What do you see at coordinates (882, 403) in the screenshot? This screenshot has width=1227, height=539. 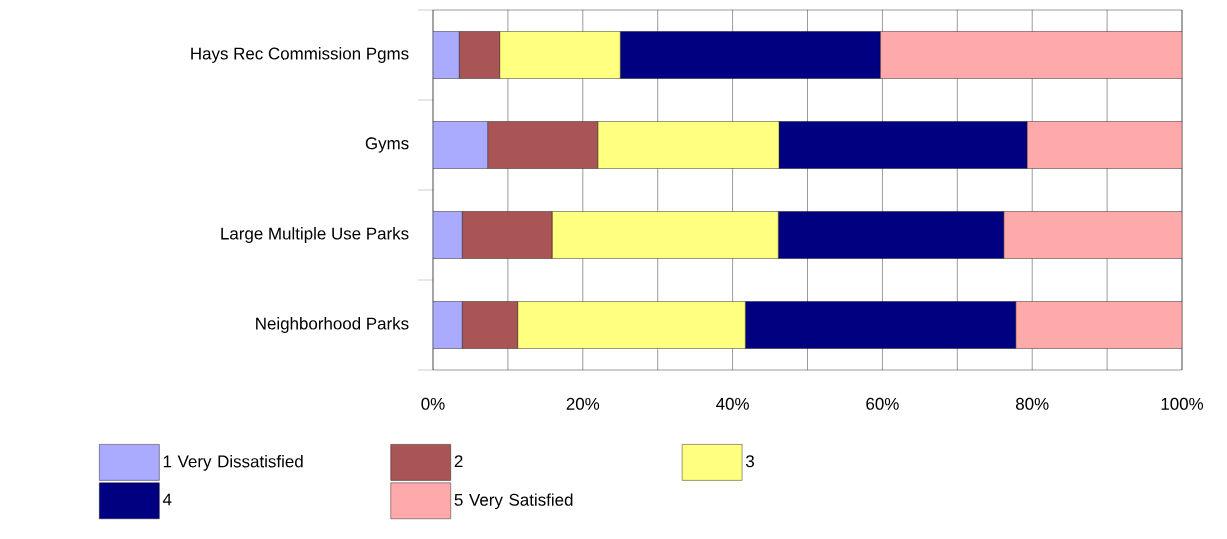 I see `x-tick-label: 60%` at bounding box center [882, 403].